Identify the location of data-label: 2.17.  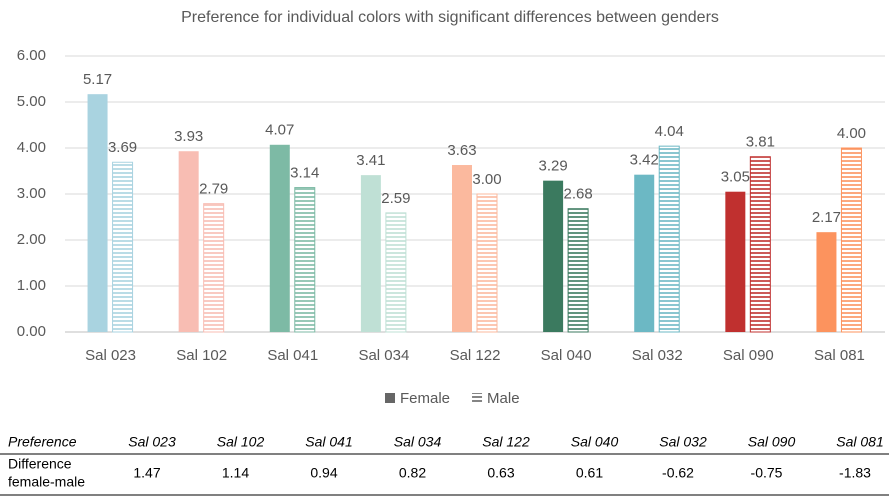
(826, 217).